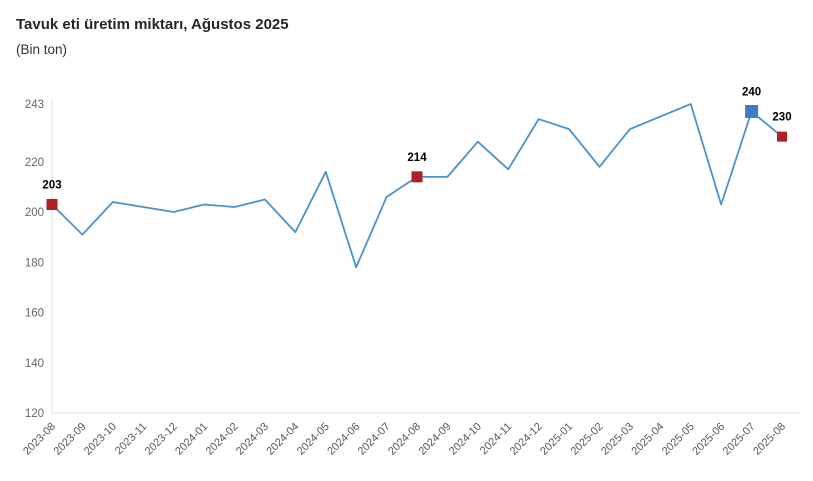  What do you see at coordinates (34, 314) in the screenshot?
I see `y-tick-label: 160` at bounding box center [34, 314].